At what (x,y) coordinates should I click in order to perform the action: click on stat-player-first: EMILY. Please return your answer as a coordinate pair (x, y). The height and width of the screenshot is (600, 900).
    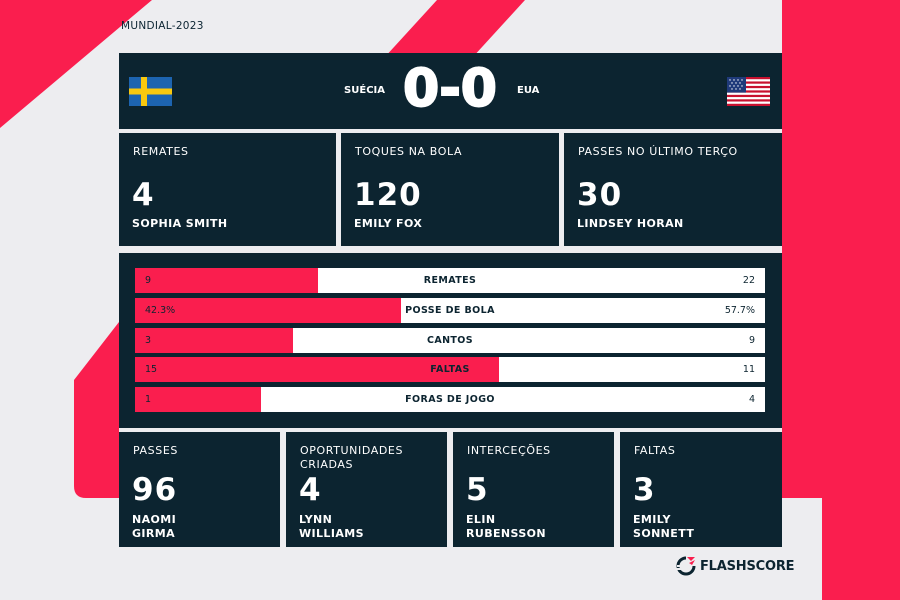
    Looking at the image, I should click on (652, 519).